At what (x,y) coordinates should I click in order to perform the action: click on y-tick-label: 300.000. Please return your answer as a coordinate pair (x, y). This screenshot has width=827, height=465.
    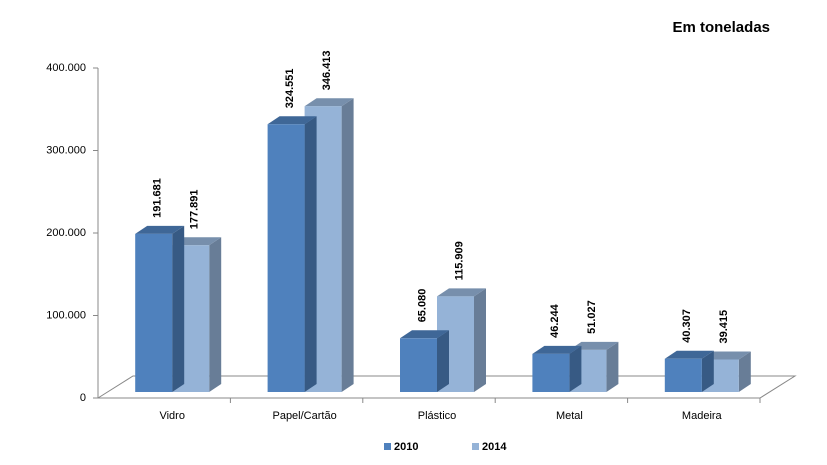
    Looking at the image, I should click on (66, 150).